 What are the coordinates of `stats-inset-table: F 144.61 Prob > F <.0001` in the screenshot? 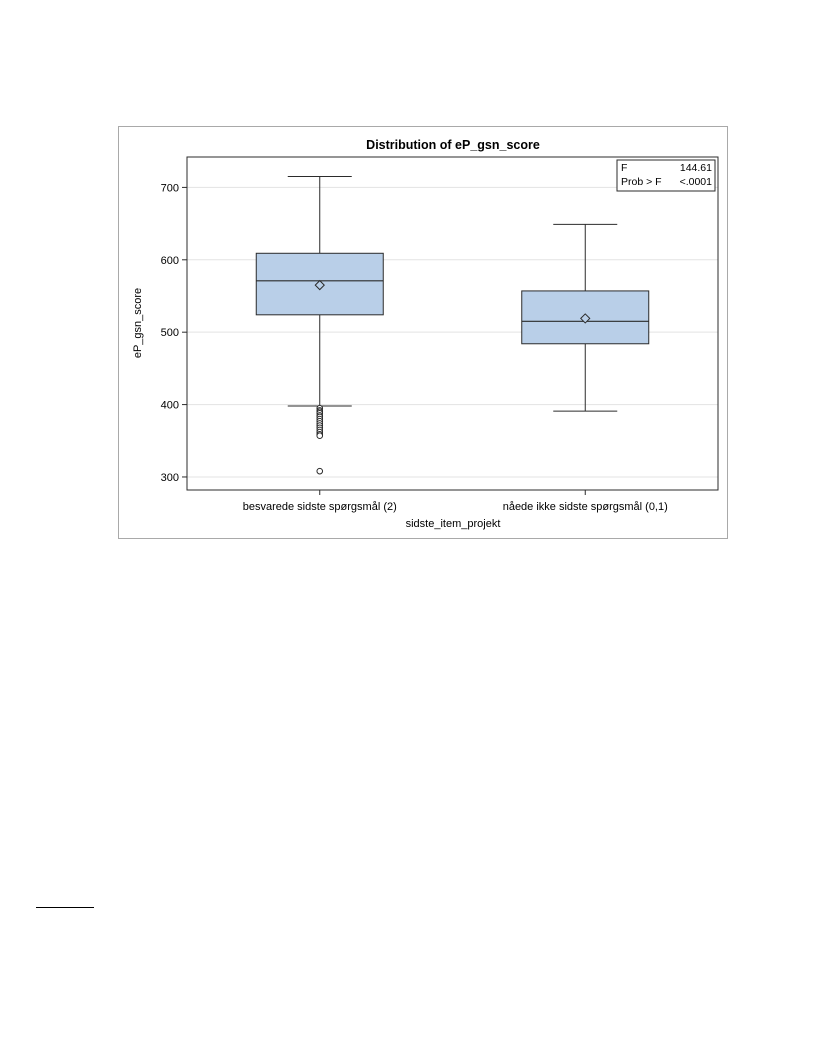 It's located at (666, 175).